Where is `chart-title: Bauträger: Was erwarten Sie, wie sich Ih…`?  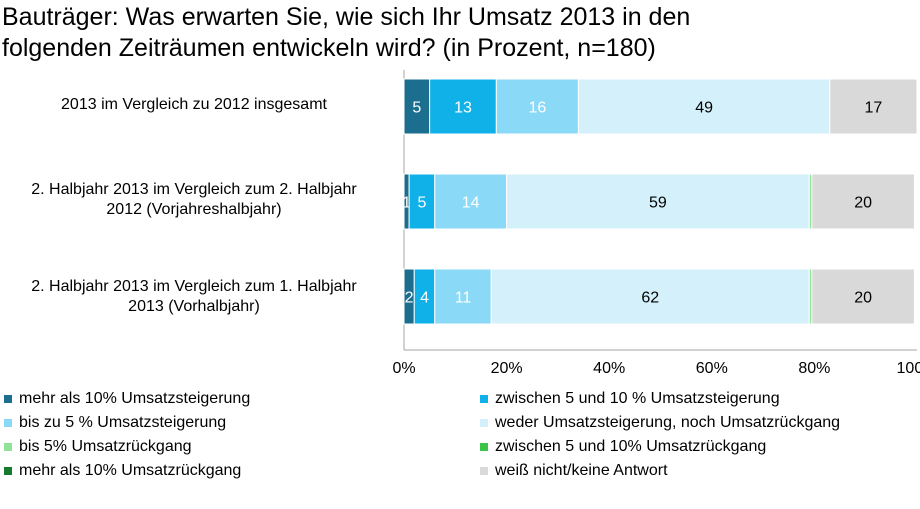
chart-title: Bauträger: Was erwarten Sie, wie sich Ih… is located at coordinates (452, 33).